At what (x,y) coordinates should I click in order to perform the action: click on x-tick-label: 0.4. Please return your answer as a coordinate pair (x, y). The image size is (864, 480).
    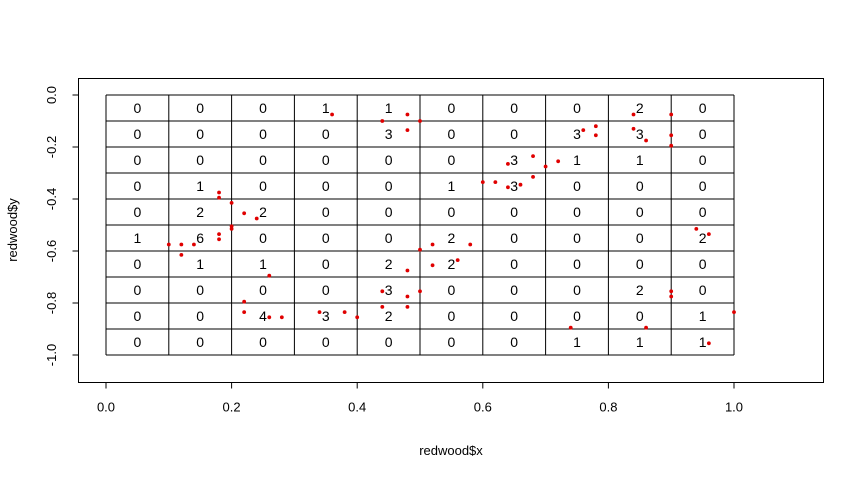
    Looking at the image, I should click on (357, 407).